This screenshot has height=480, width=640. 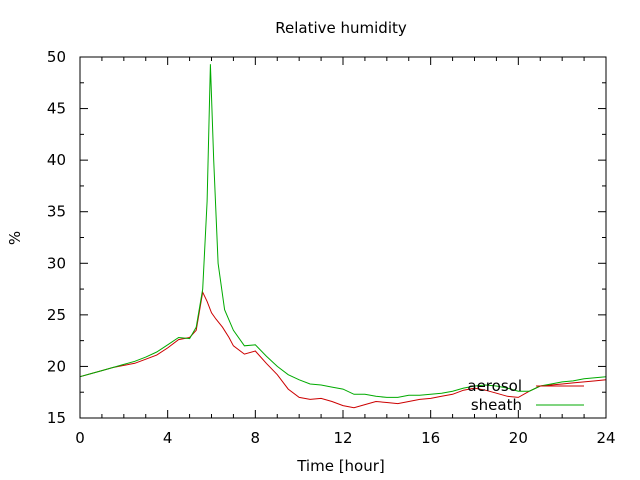 What do you see at coordinates (168, 438) in the screenshot?
I see `x-tick-label: 4` at bounding box center [168, 438].